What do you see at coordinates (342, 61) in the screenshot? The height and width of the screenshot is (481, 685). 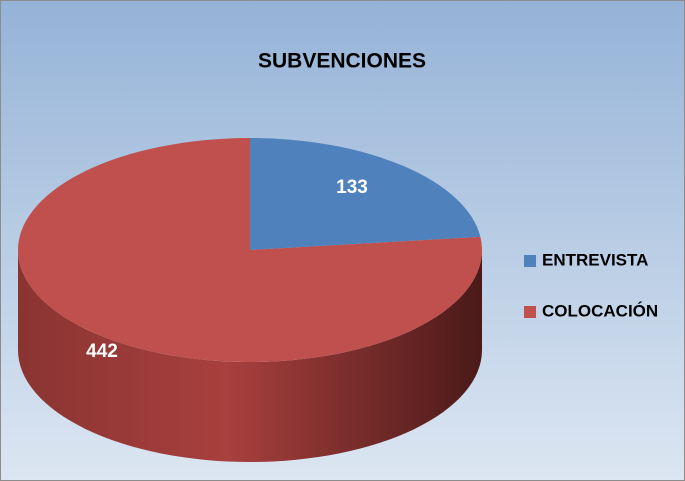 I see `chart-title: SUBVENCIONES` at bounding box center [342, 61].